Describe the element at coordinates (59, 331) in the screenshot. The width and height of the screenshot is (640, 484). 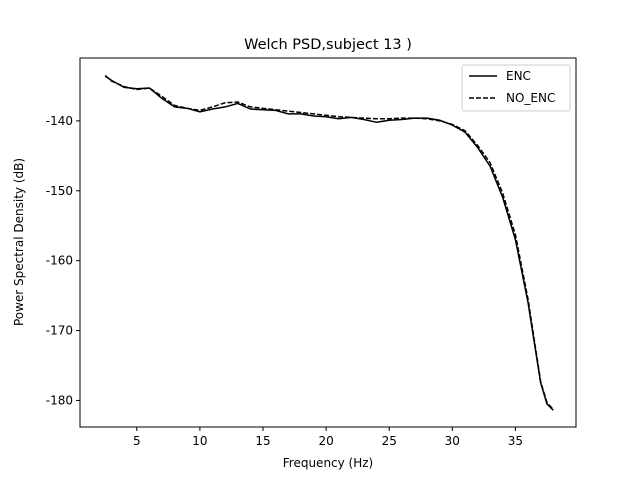
I see `y-tick-label: -170` at that location.